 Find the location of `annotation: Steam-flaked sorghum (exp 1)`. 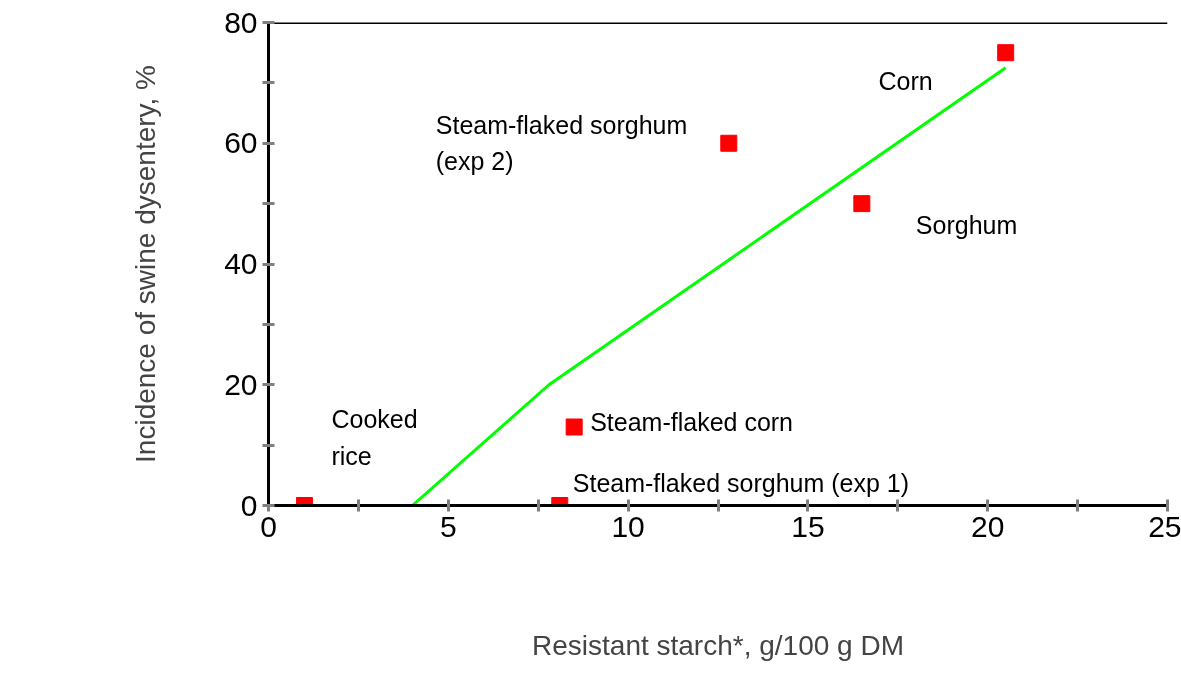

annotation: Steam-flaked sorghum (exp 1) is located at coordinates (741, 482).